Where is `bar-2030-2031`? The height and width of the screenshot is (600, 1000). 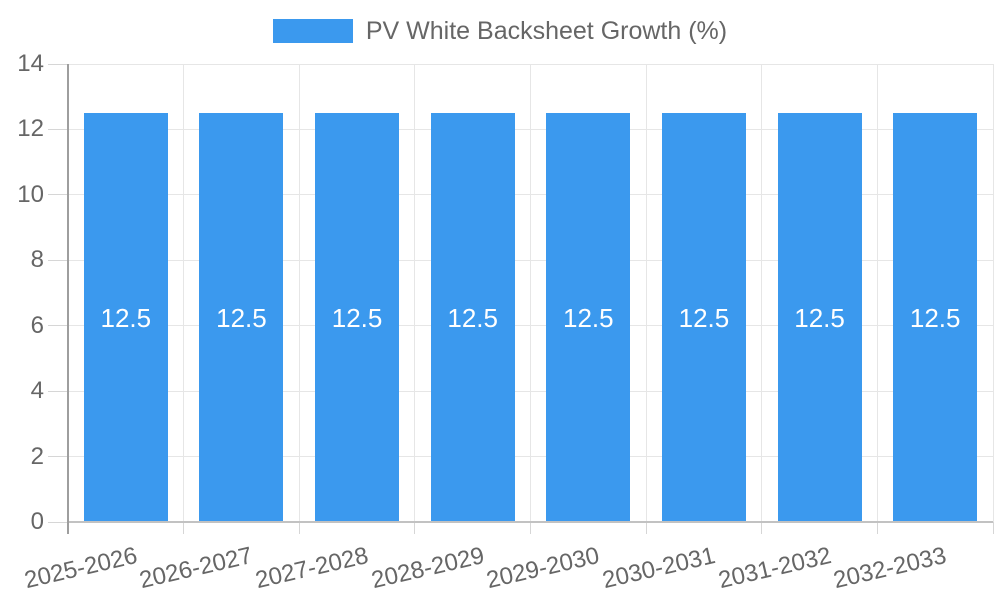
bar-2030-2031 is located at coordinates (703, 317).